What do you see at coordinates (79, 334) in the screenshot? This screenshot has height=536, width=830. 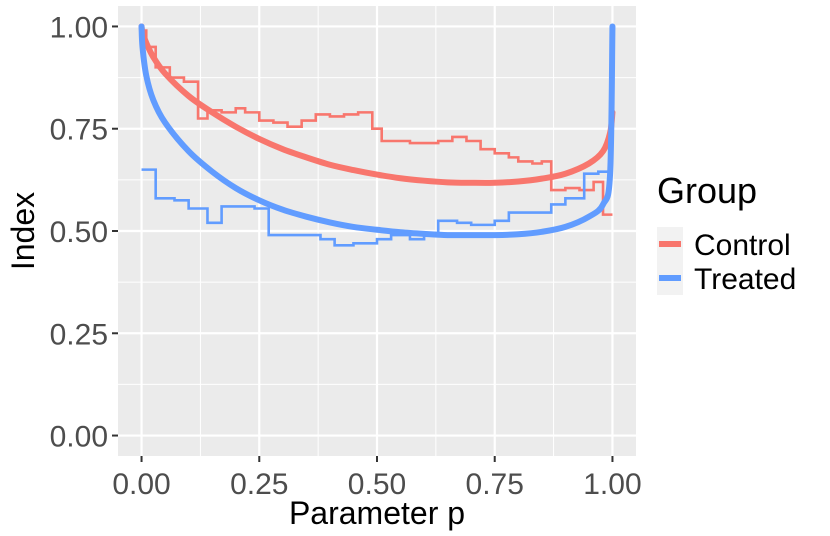 I see `y-tick-label: 0.25` at bounding box center [79, 334].